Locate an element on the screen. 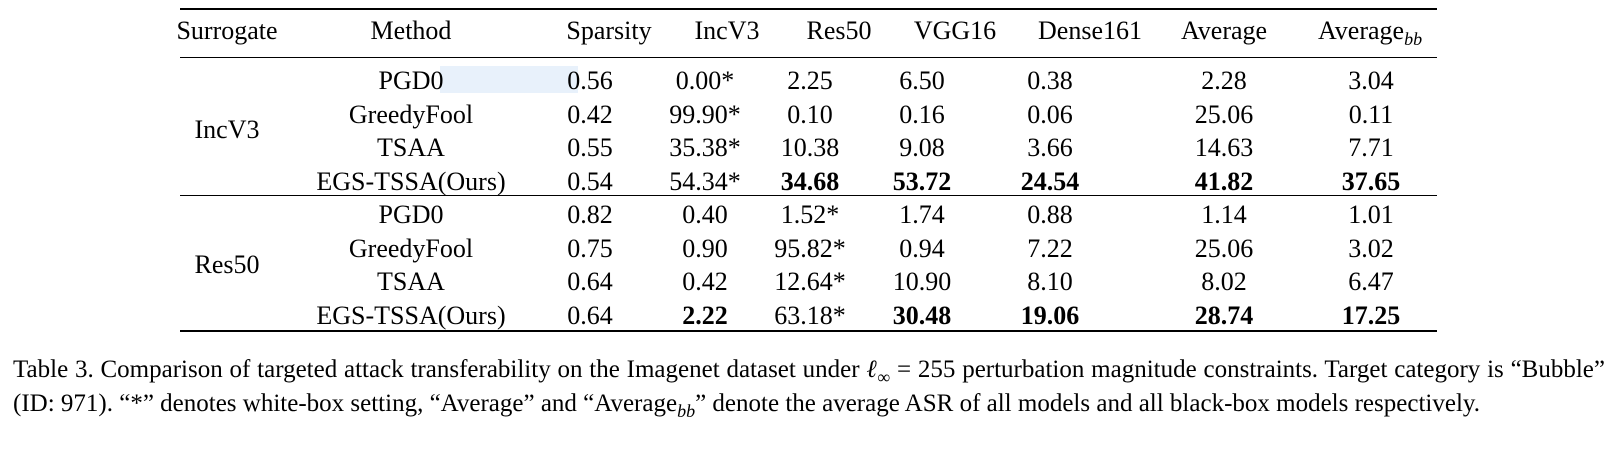 The image size is (1617, 459). table-cell-incv3: 2.22 is located at coordinates (705, 315).